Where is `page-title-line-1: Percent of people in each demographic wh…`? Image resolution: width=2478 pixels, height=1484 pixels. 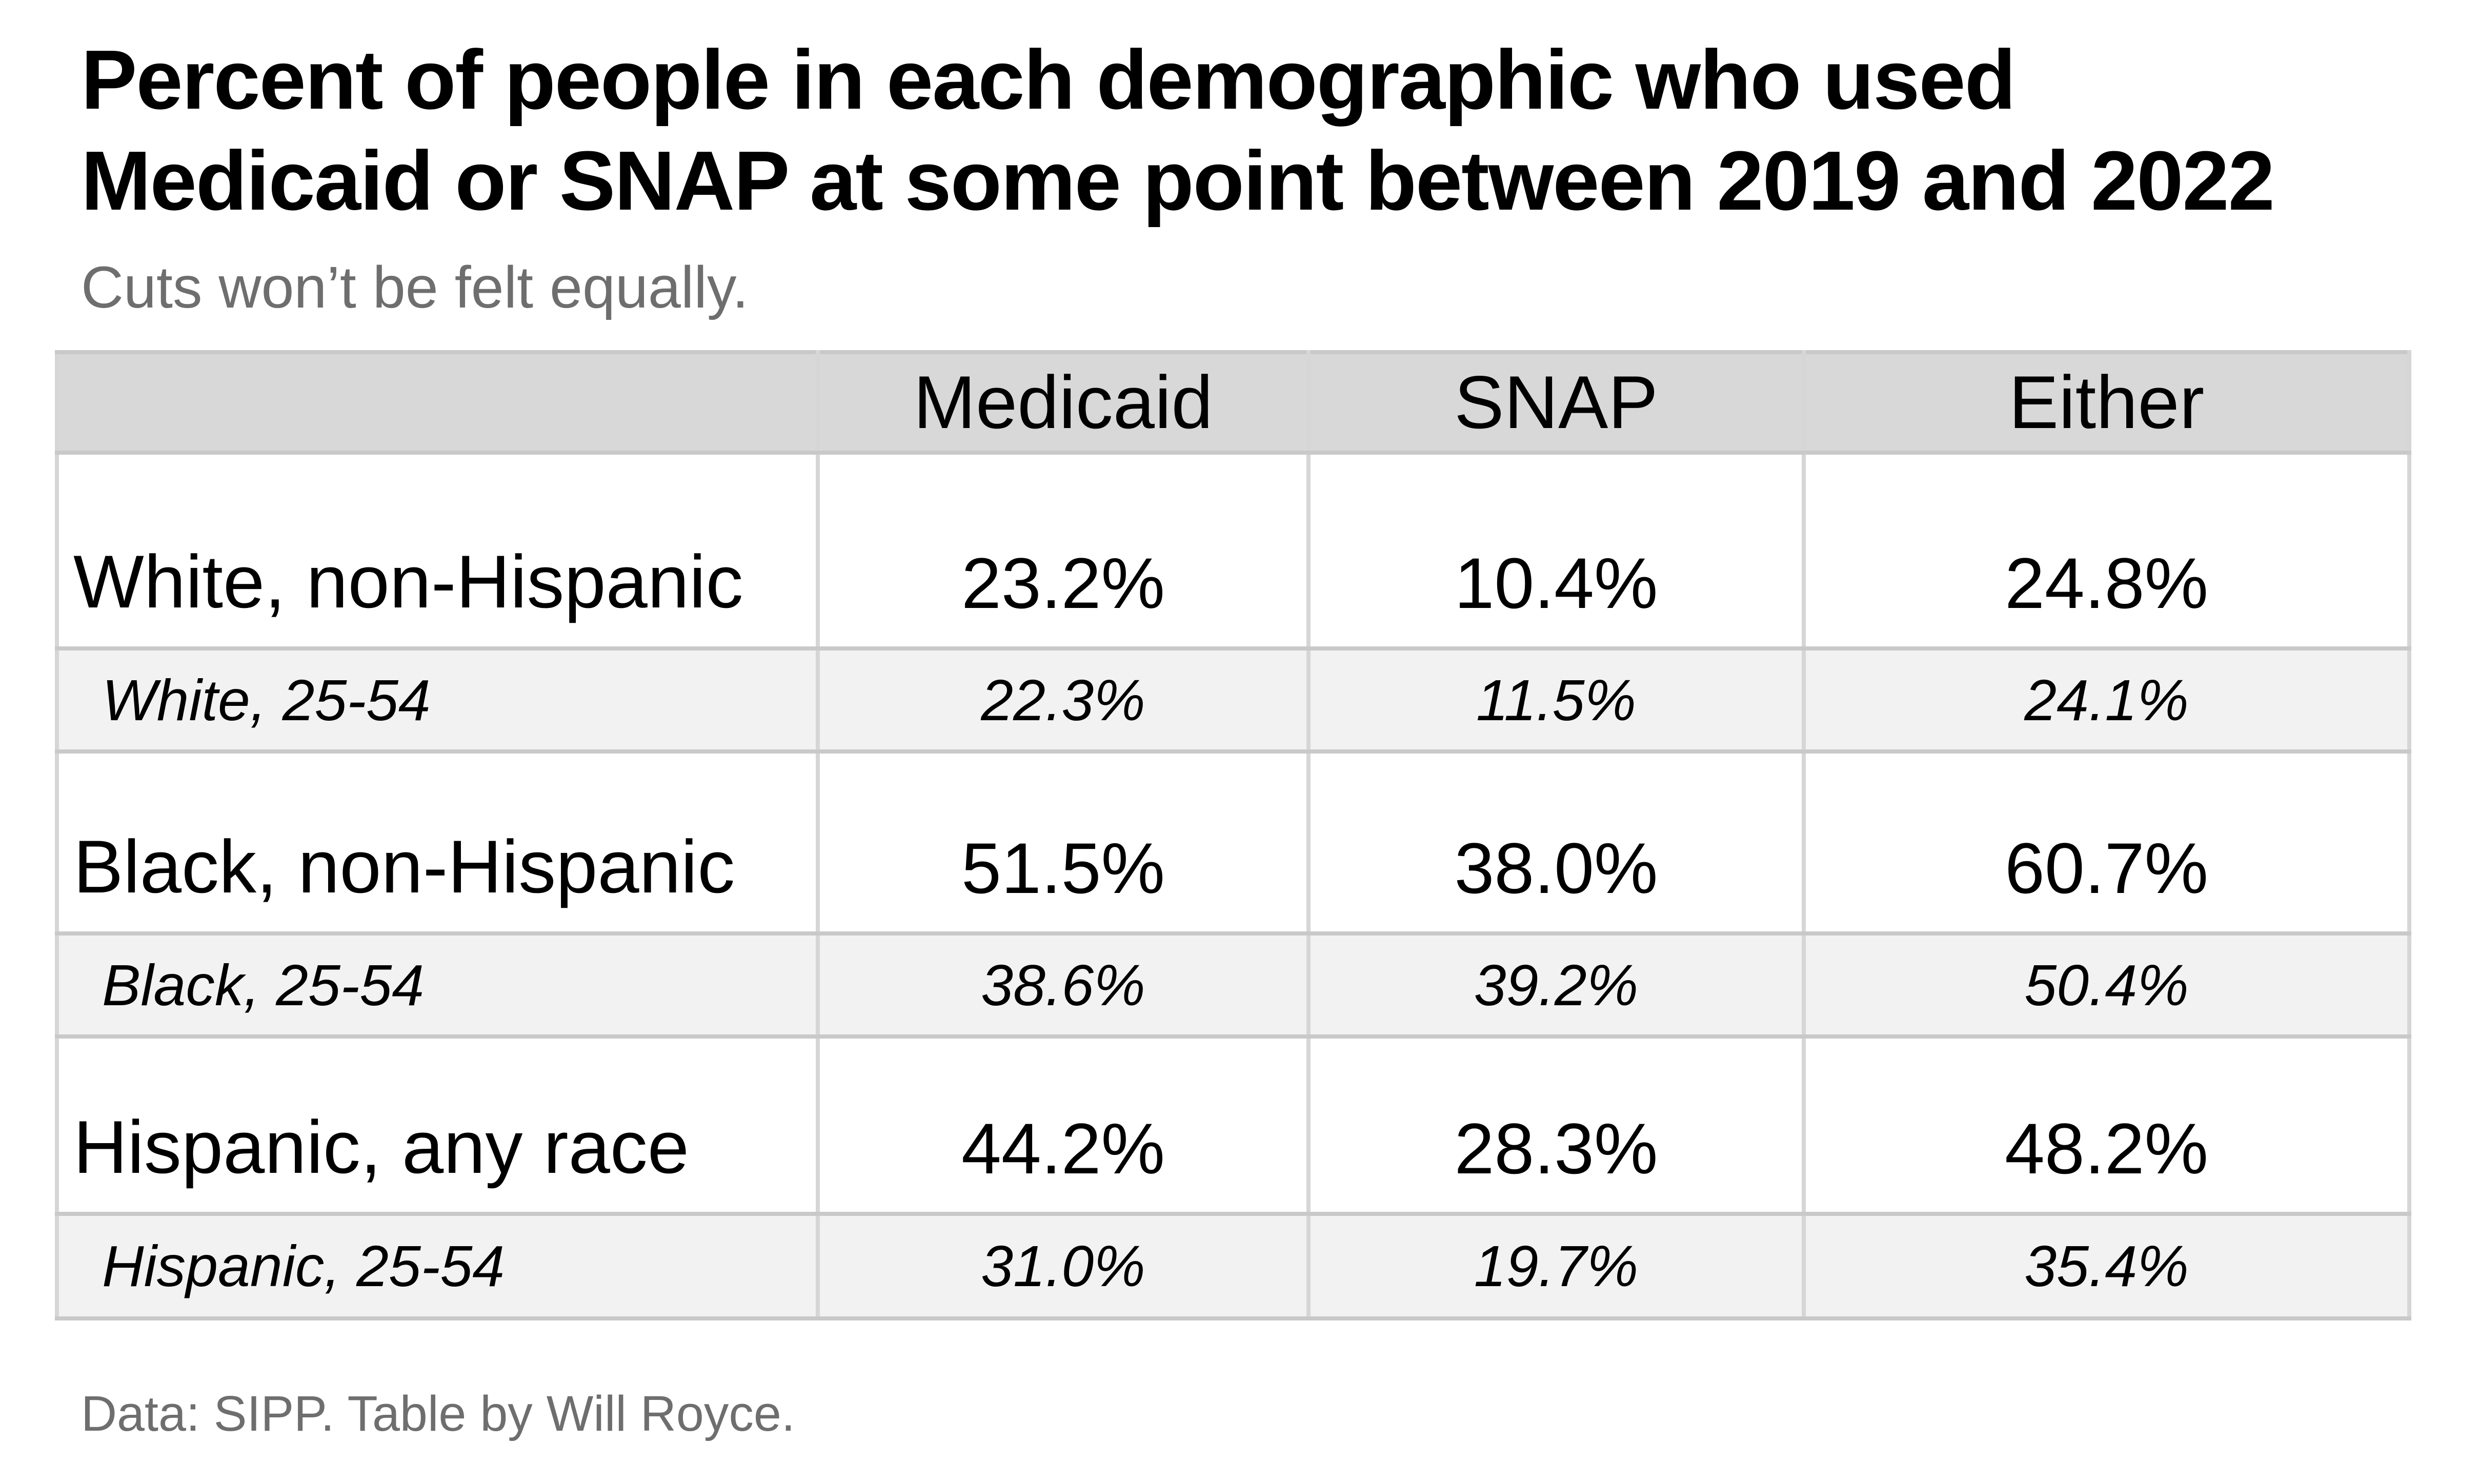
page-title-line-1: Percent of people in each demographic wh… is located at coordinates (1048, 80).